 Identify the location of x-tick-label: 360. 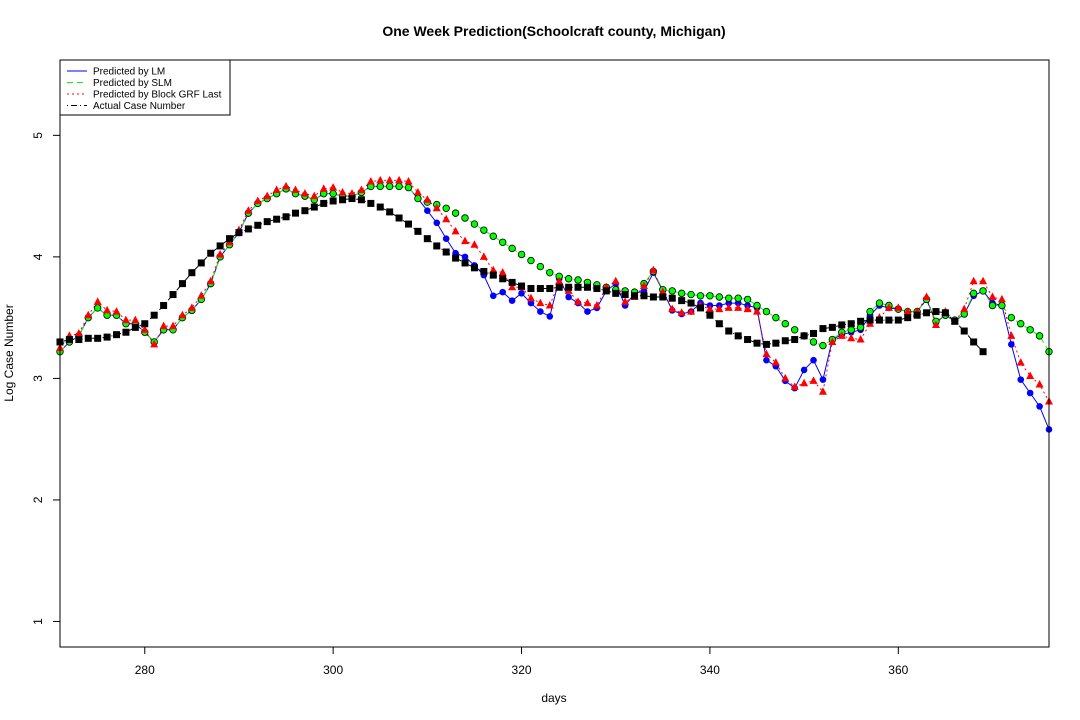
(898, 670).